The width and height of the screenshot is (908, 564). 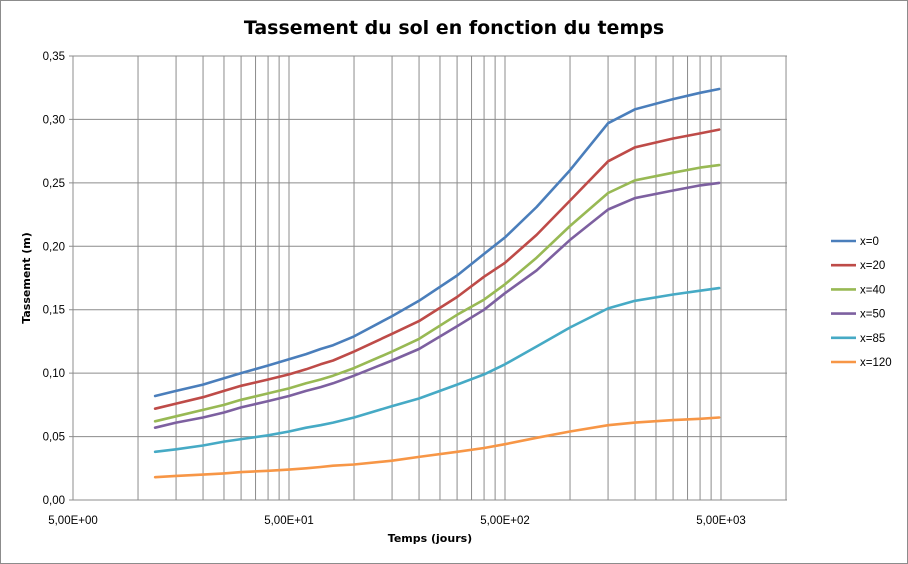 What do you see at coordinates (872, 315) in the screenshot?
I see `legend-label: x=50` at bounding box center [872, 315].